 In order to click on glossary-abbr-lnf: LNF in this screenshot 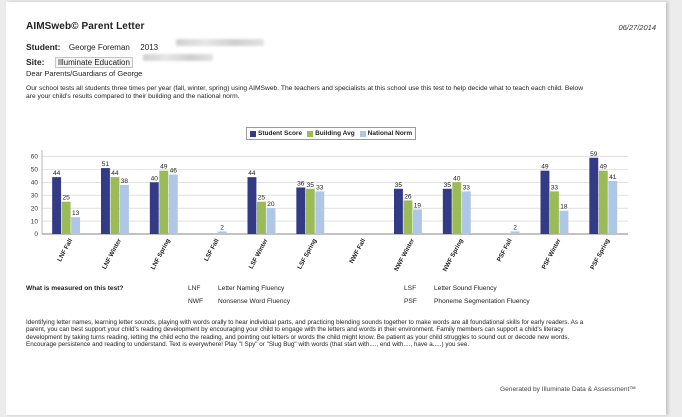, I will do `click(194, 288)`.